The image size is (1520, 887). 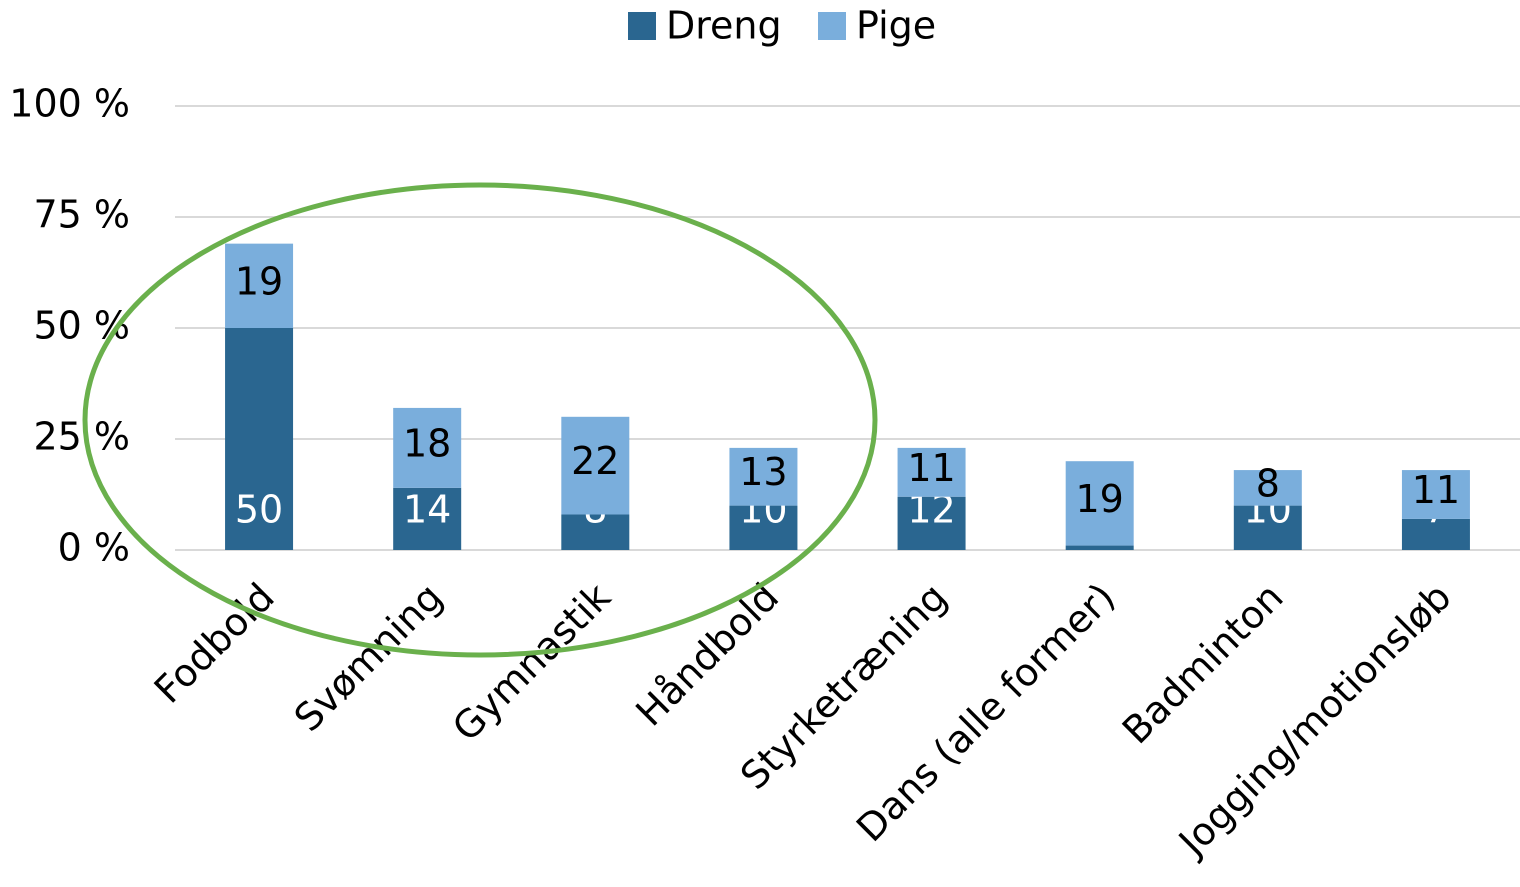 I want to click on x-tick-label: Gymnastik, so click(x=531, y=662).